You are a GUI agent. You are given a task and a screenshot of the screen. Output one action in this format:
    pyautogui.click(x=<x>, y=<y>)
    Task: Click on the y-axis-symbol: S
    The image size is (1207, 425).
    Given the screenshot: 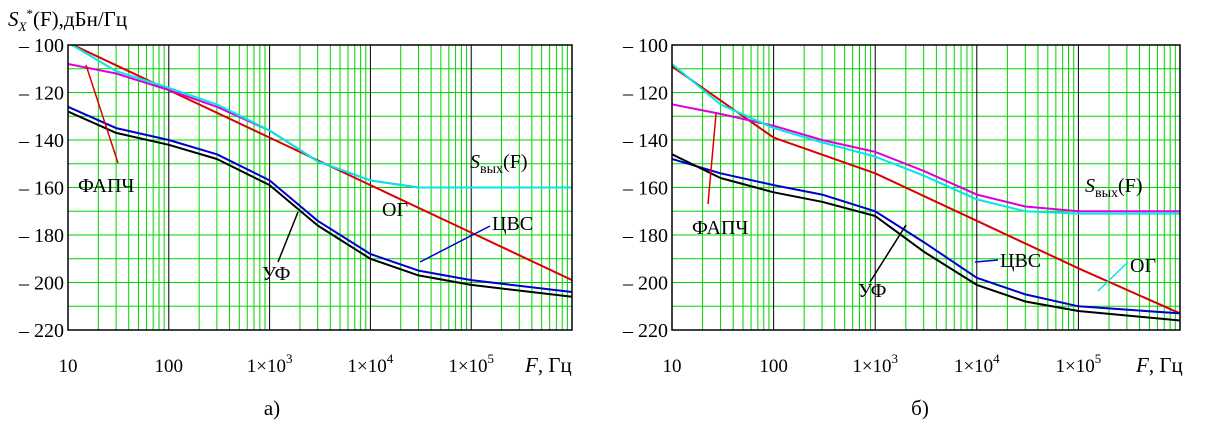 What is the action you would take?
    pyautogui.click(x=13, y=19)
    